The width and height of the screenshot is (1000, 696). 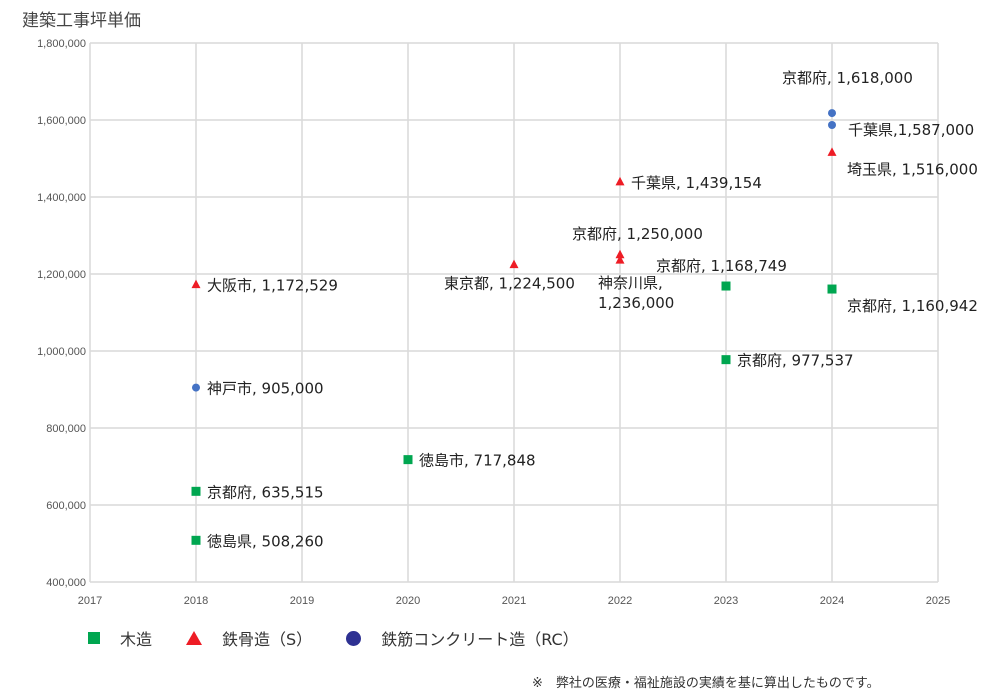 I want to click on legend-label-steel: 鉄骨造（S）, so click(x=267, y=639).